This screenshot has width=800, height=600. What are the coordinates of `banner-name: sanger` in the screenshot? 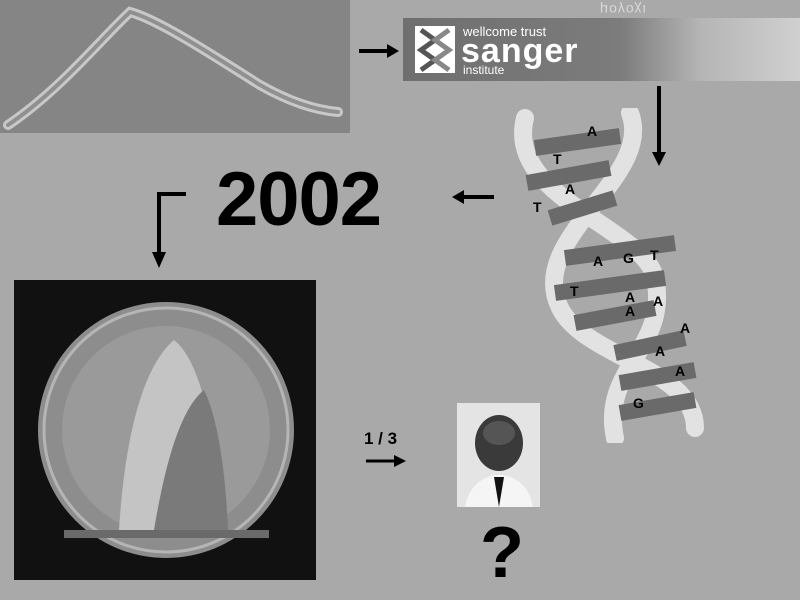 It's located at (520, 51).